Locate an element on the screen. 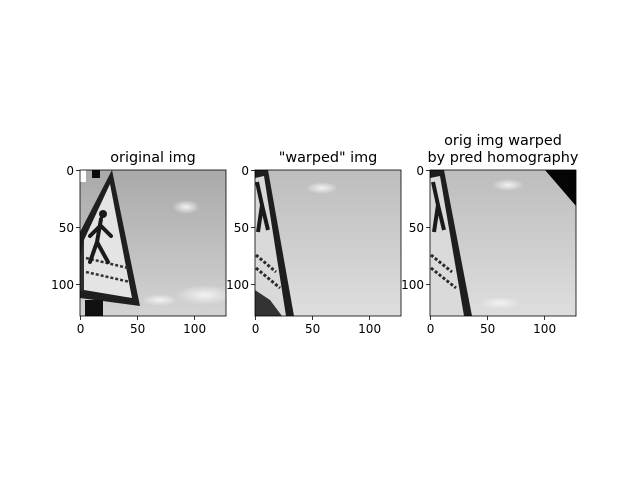  panel-title: "warped" img is located at coordinates (328, 158).